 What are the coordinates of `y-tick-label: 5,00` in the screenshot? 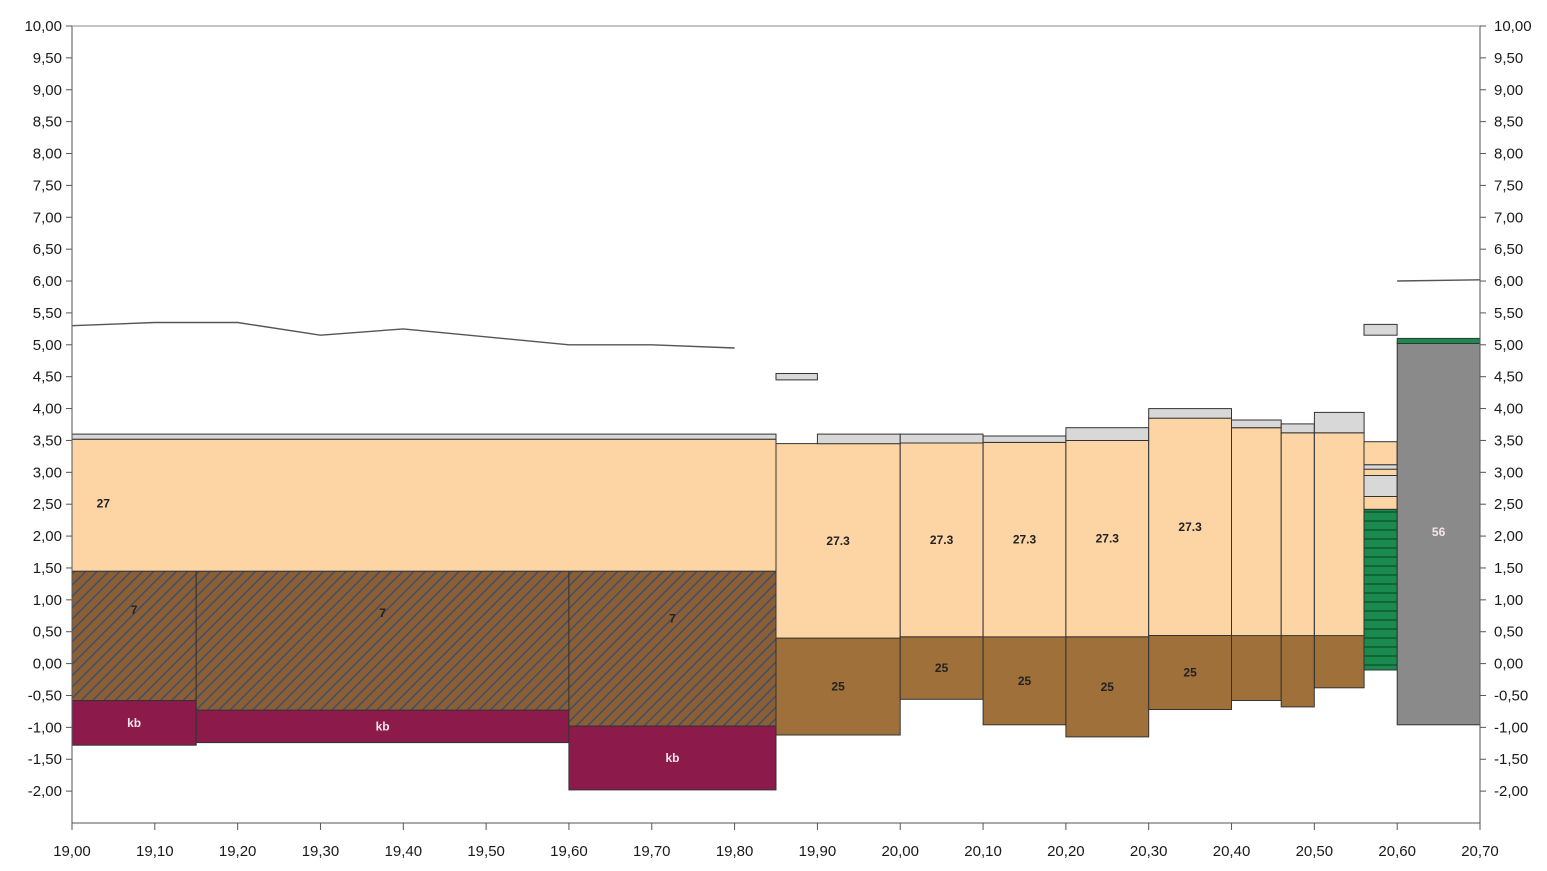 It's located at (47, 345).